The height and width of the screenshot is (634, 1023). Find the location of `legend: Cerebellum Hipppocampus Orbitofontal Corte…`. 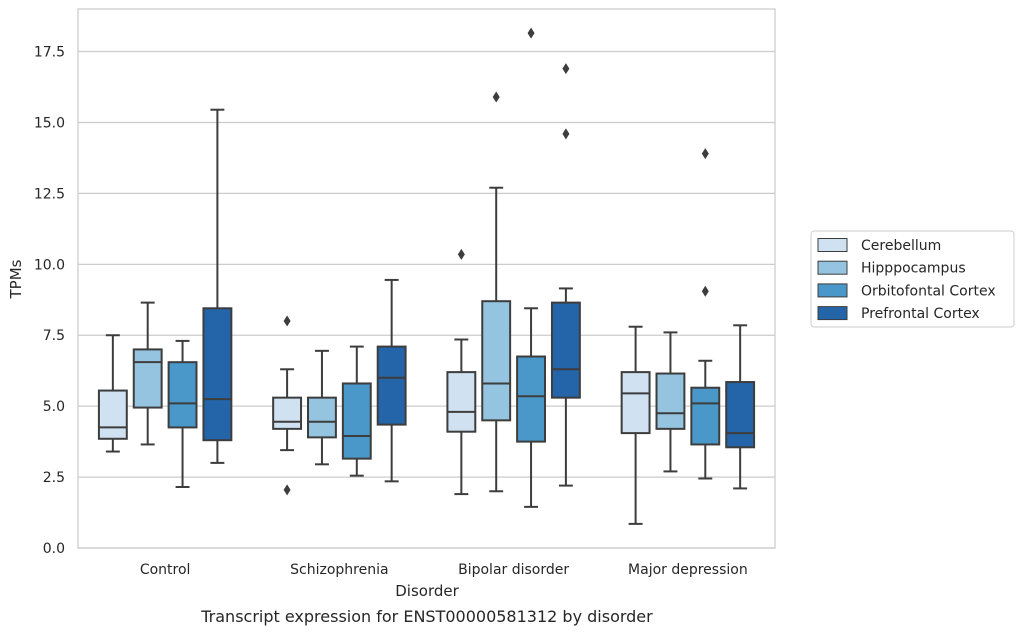

legend: Cerebellum Hipppocampus Orbitofontal Corte… is located at coordinates (912, 279).